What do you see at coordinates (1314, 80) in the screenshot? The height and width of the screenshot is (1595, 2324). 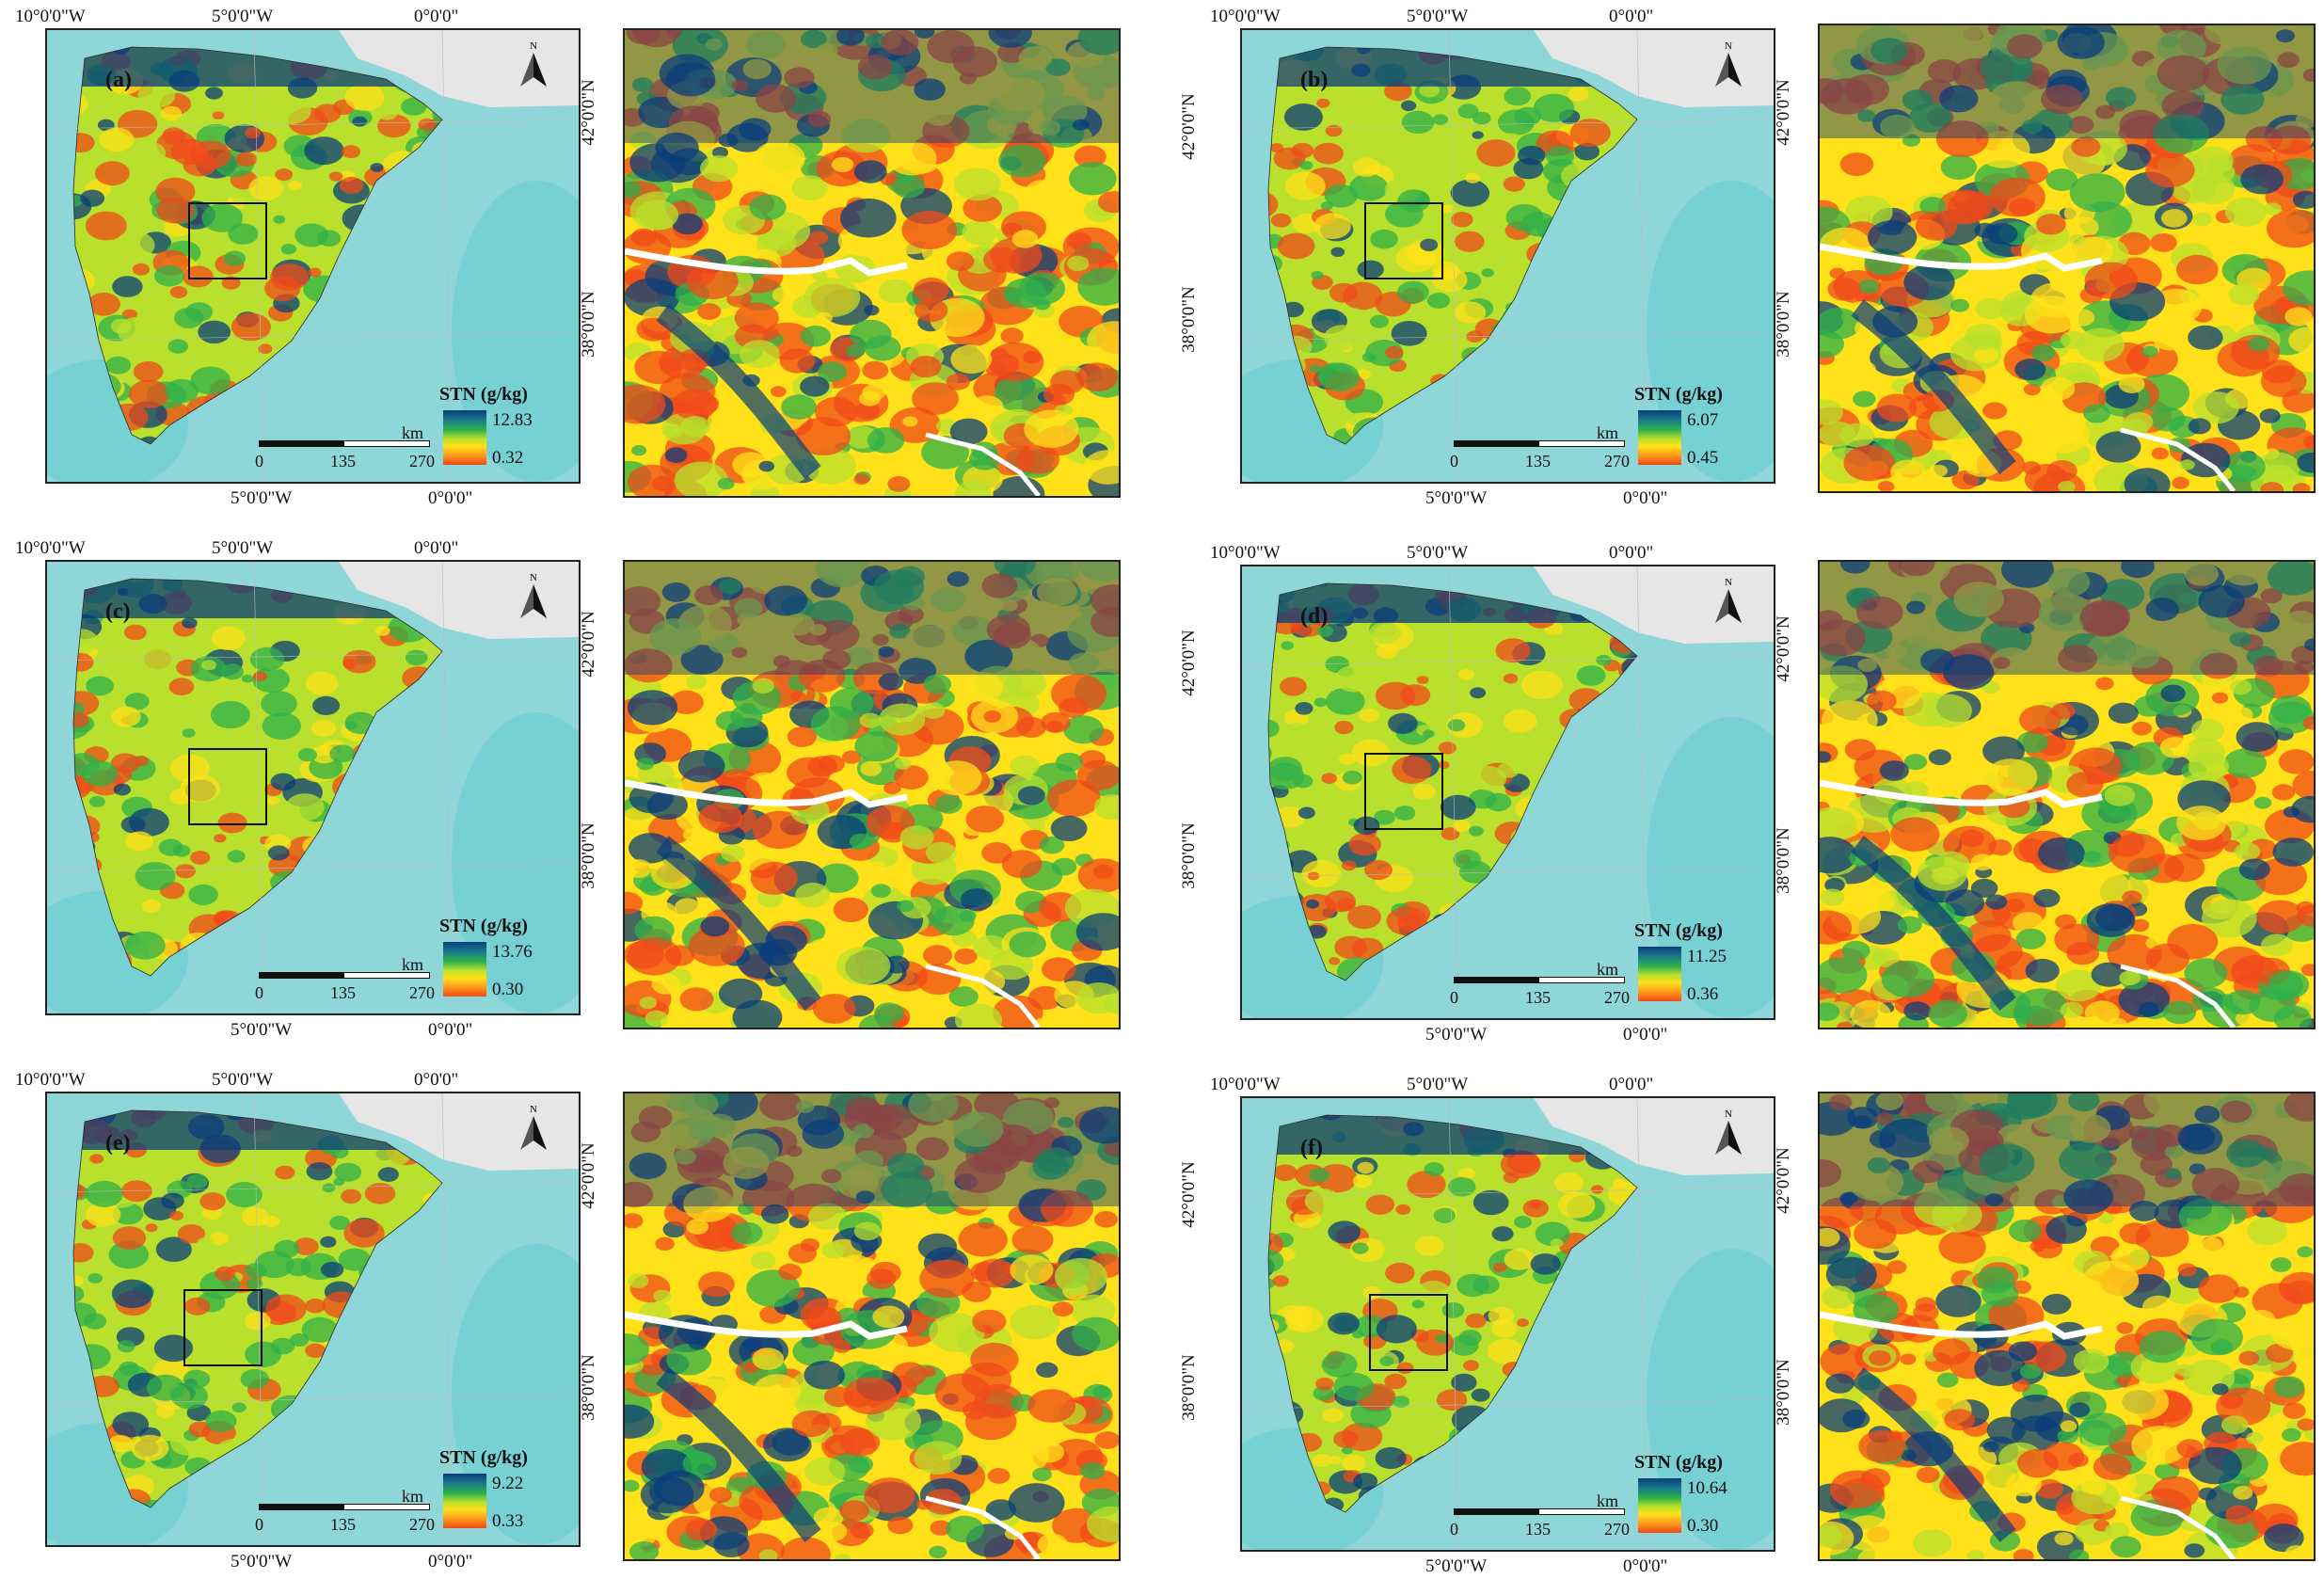 I see `panel-letter: (b)` at bounding box center [1314, 80].